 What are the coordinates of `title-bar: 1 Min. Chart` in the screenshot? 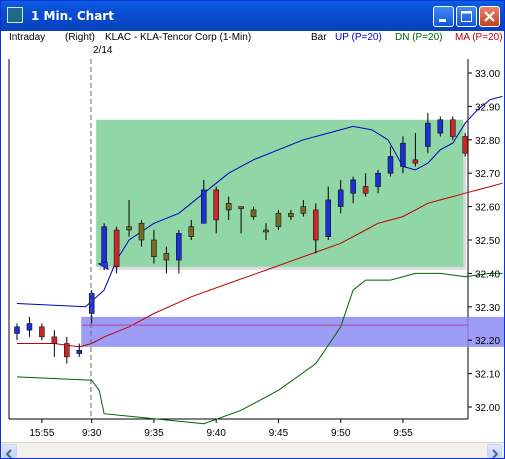 It's located at (252, 16).